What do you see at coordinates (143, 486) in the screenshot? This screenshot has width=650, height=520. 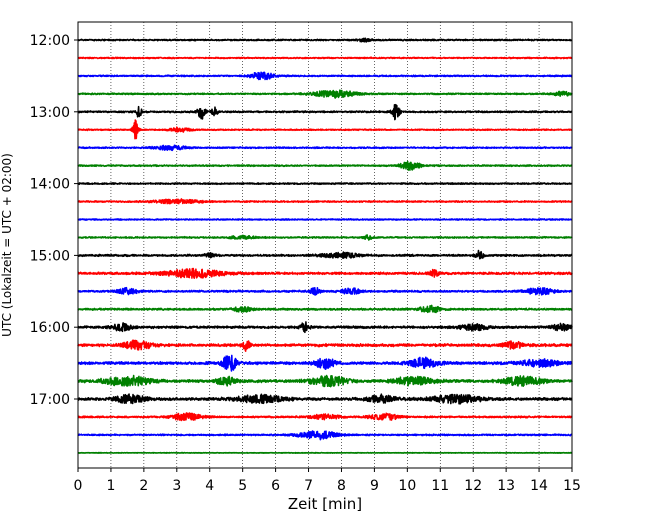 I see `x-tick-label: 2` at bounding box center [143, 486].